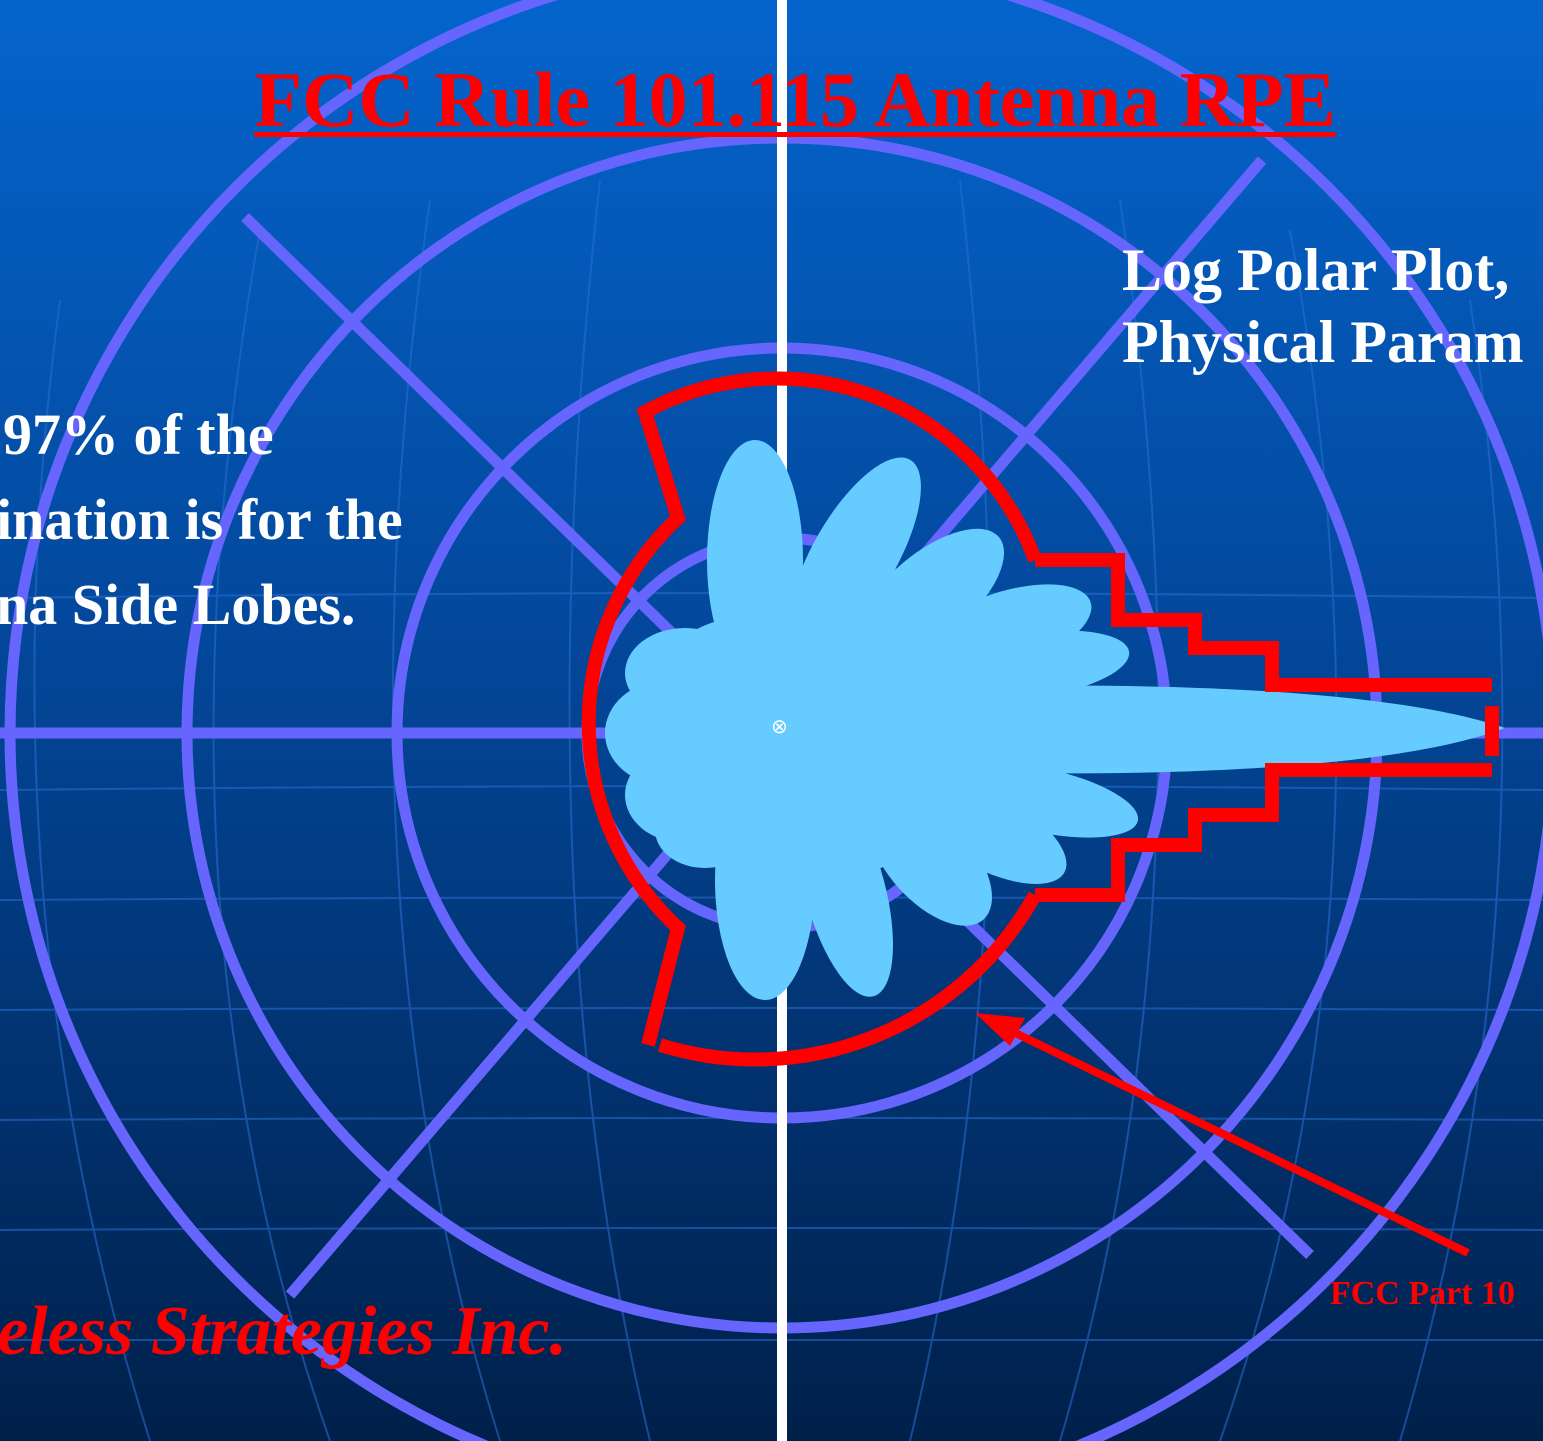 The width and height of the screenshot is (1543, 1441). I want to click on envelope-upper, so click(1263, 622).